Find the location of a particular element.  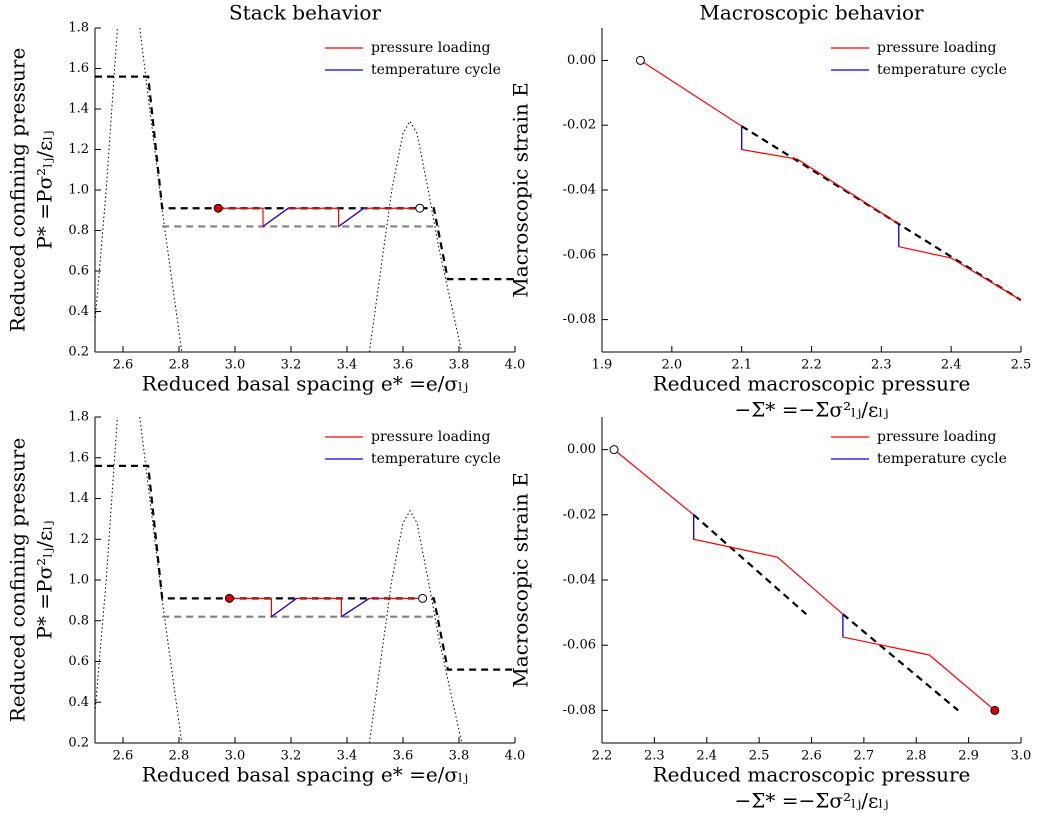

y-tick-label: -0.02 is located at coordinates (579, 125).